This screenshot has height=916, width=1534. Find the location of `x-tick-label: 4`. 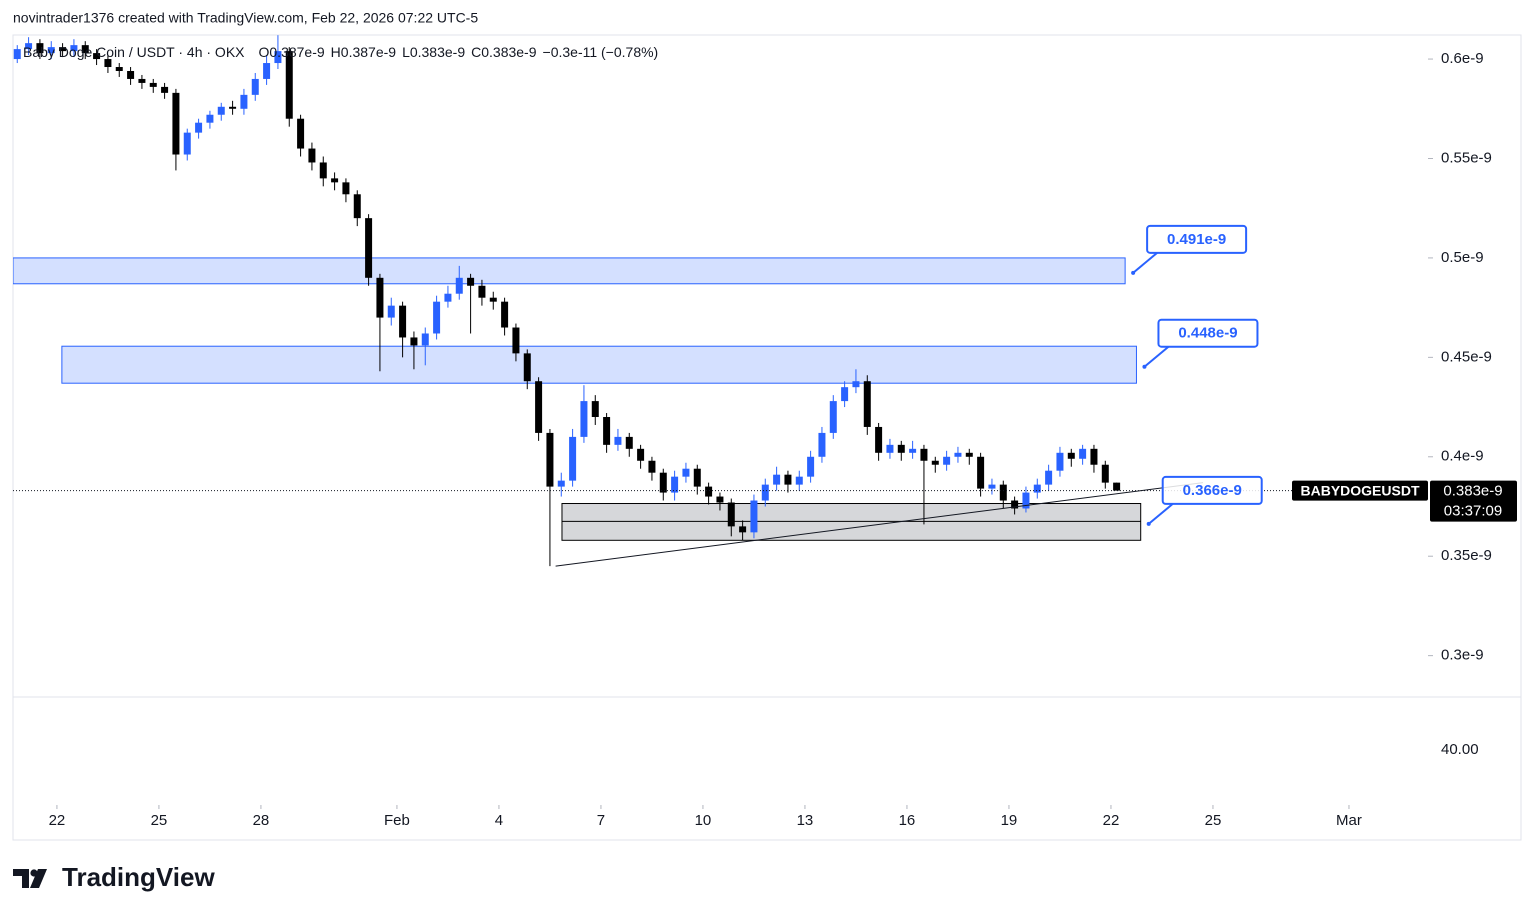

x-tick-label: 4 is located at coordinates (499, 820).